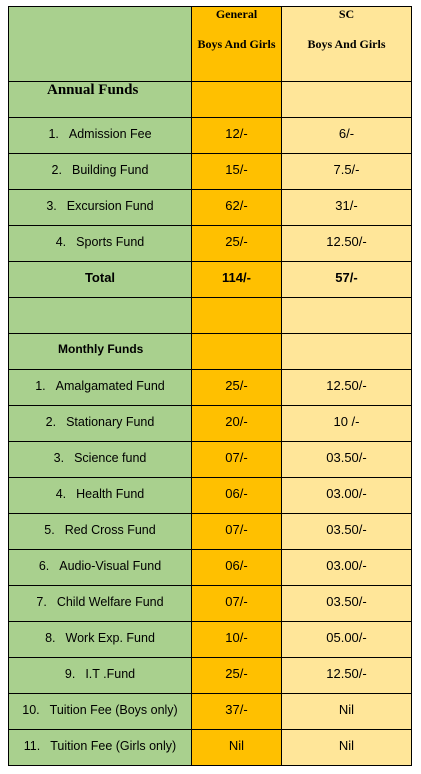 The image size is (421, 774). I want to click on sc-fee: 03.50/-, so click(346, 531).